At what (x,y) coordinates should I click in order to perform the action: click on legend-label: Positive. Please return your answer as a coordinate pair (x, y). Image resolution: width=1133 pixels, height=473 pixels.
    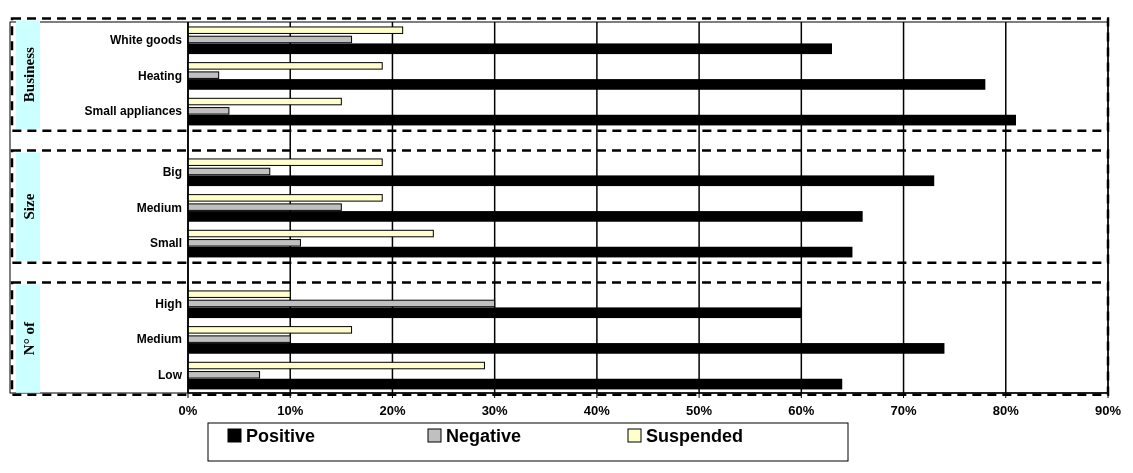
    Looking at the image, I should click on (281, 436).